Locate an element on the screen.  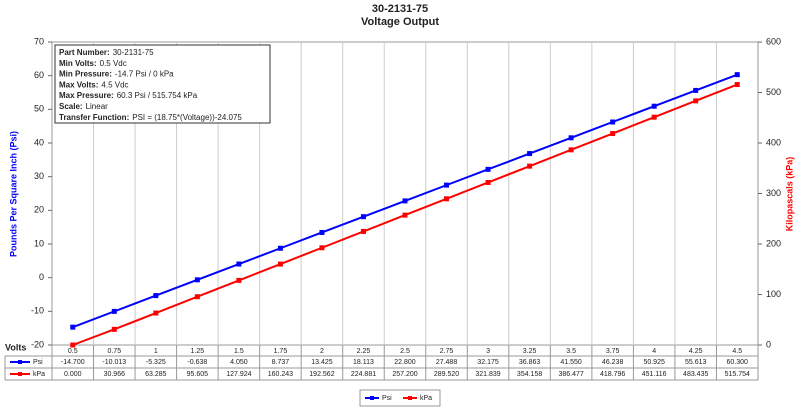
x-tick-label: 3.25 is located at coordinates (530, 351).